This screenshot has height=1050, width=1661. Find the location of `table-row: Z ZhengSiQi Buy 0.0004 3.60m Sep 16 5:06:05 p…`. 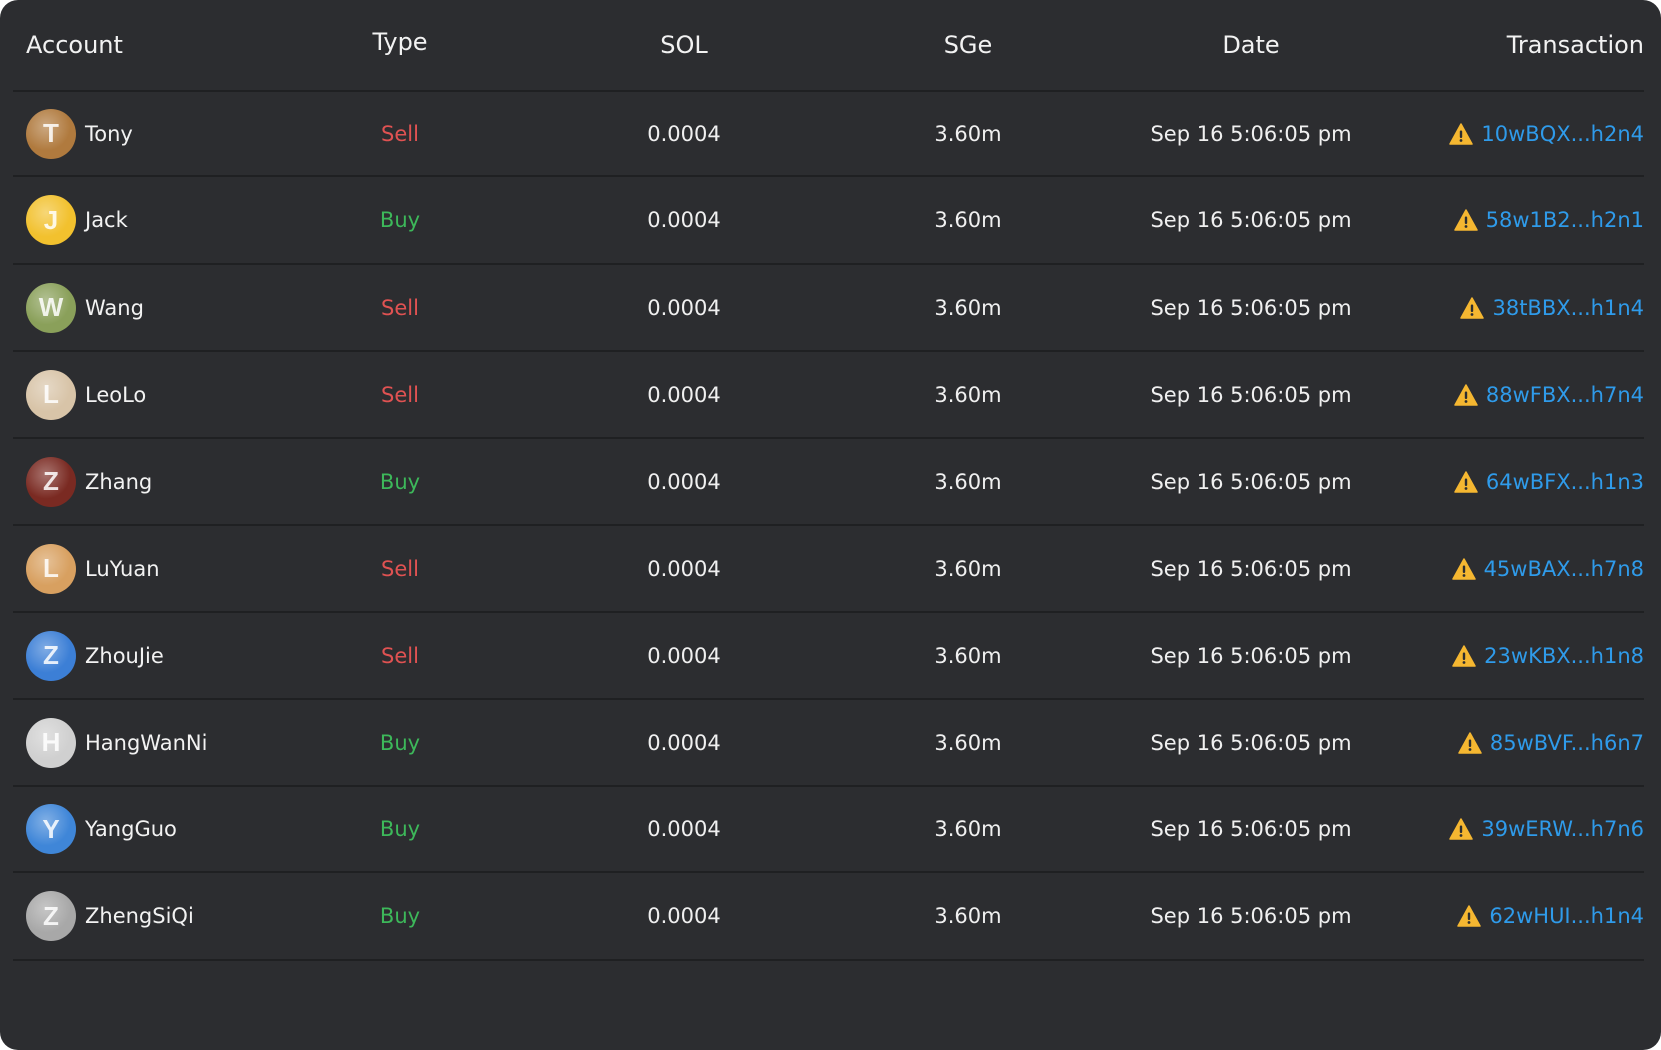

table-row: Z ZhengSiQi Buy 0.0004 3.60m Sep 16 5:06:05 p… is located at coordinates (828, 917).